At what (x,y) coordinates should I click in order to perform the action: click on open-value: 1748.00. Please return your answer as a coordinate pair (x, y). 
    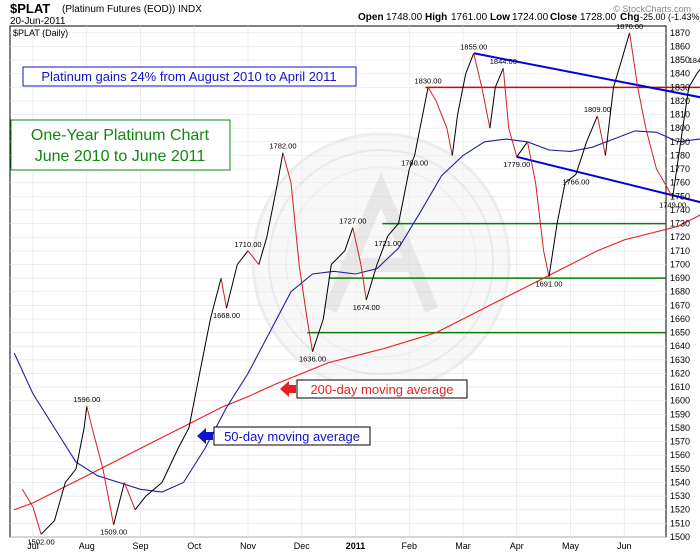
    Looking at the image, I should click on (404, 17).